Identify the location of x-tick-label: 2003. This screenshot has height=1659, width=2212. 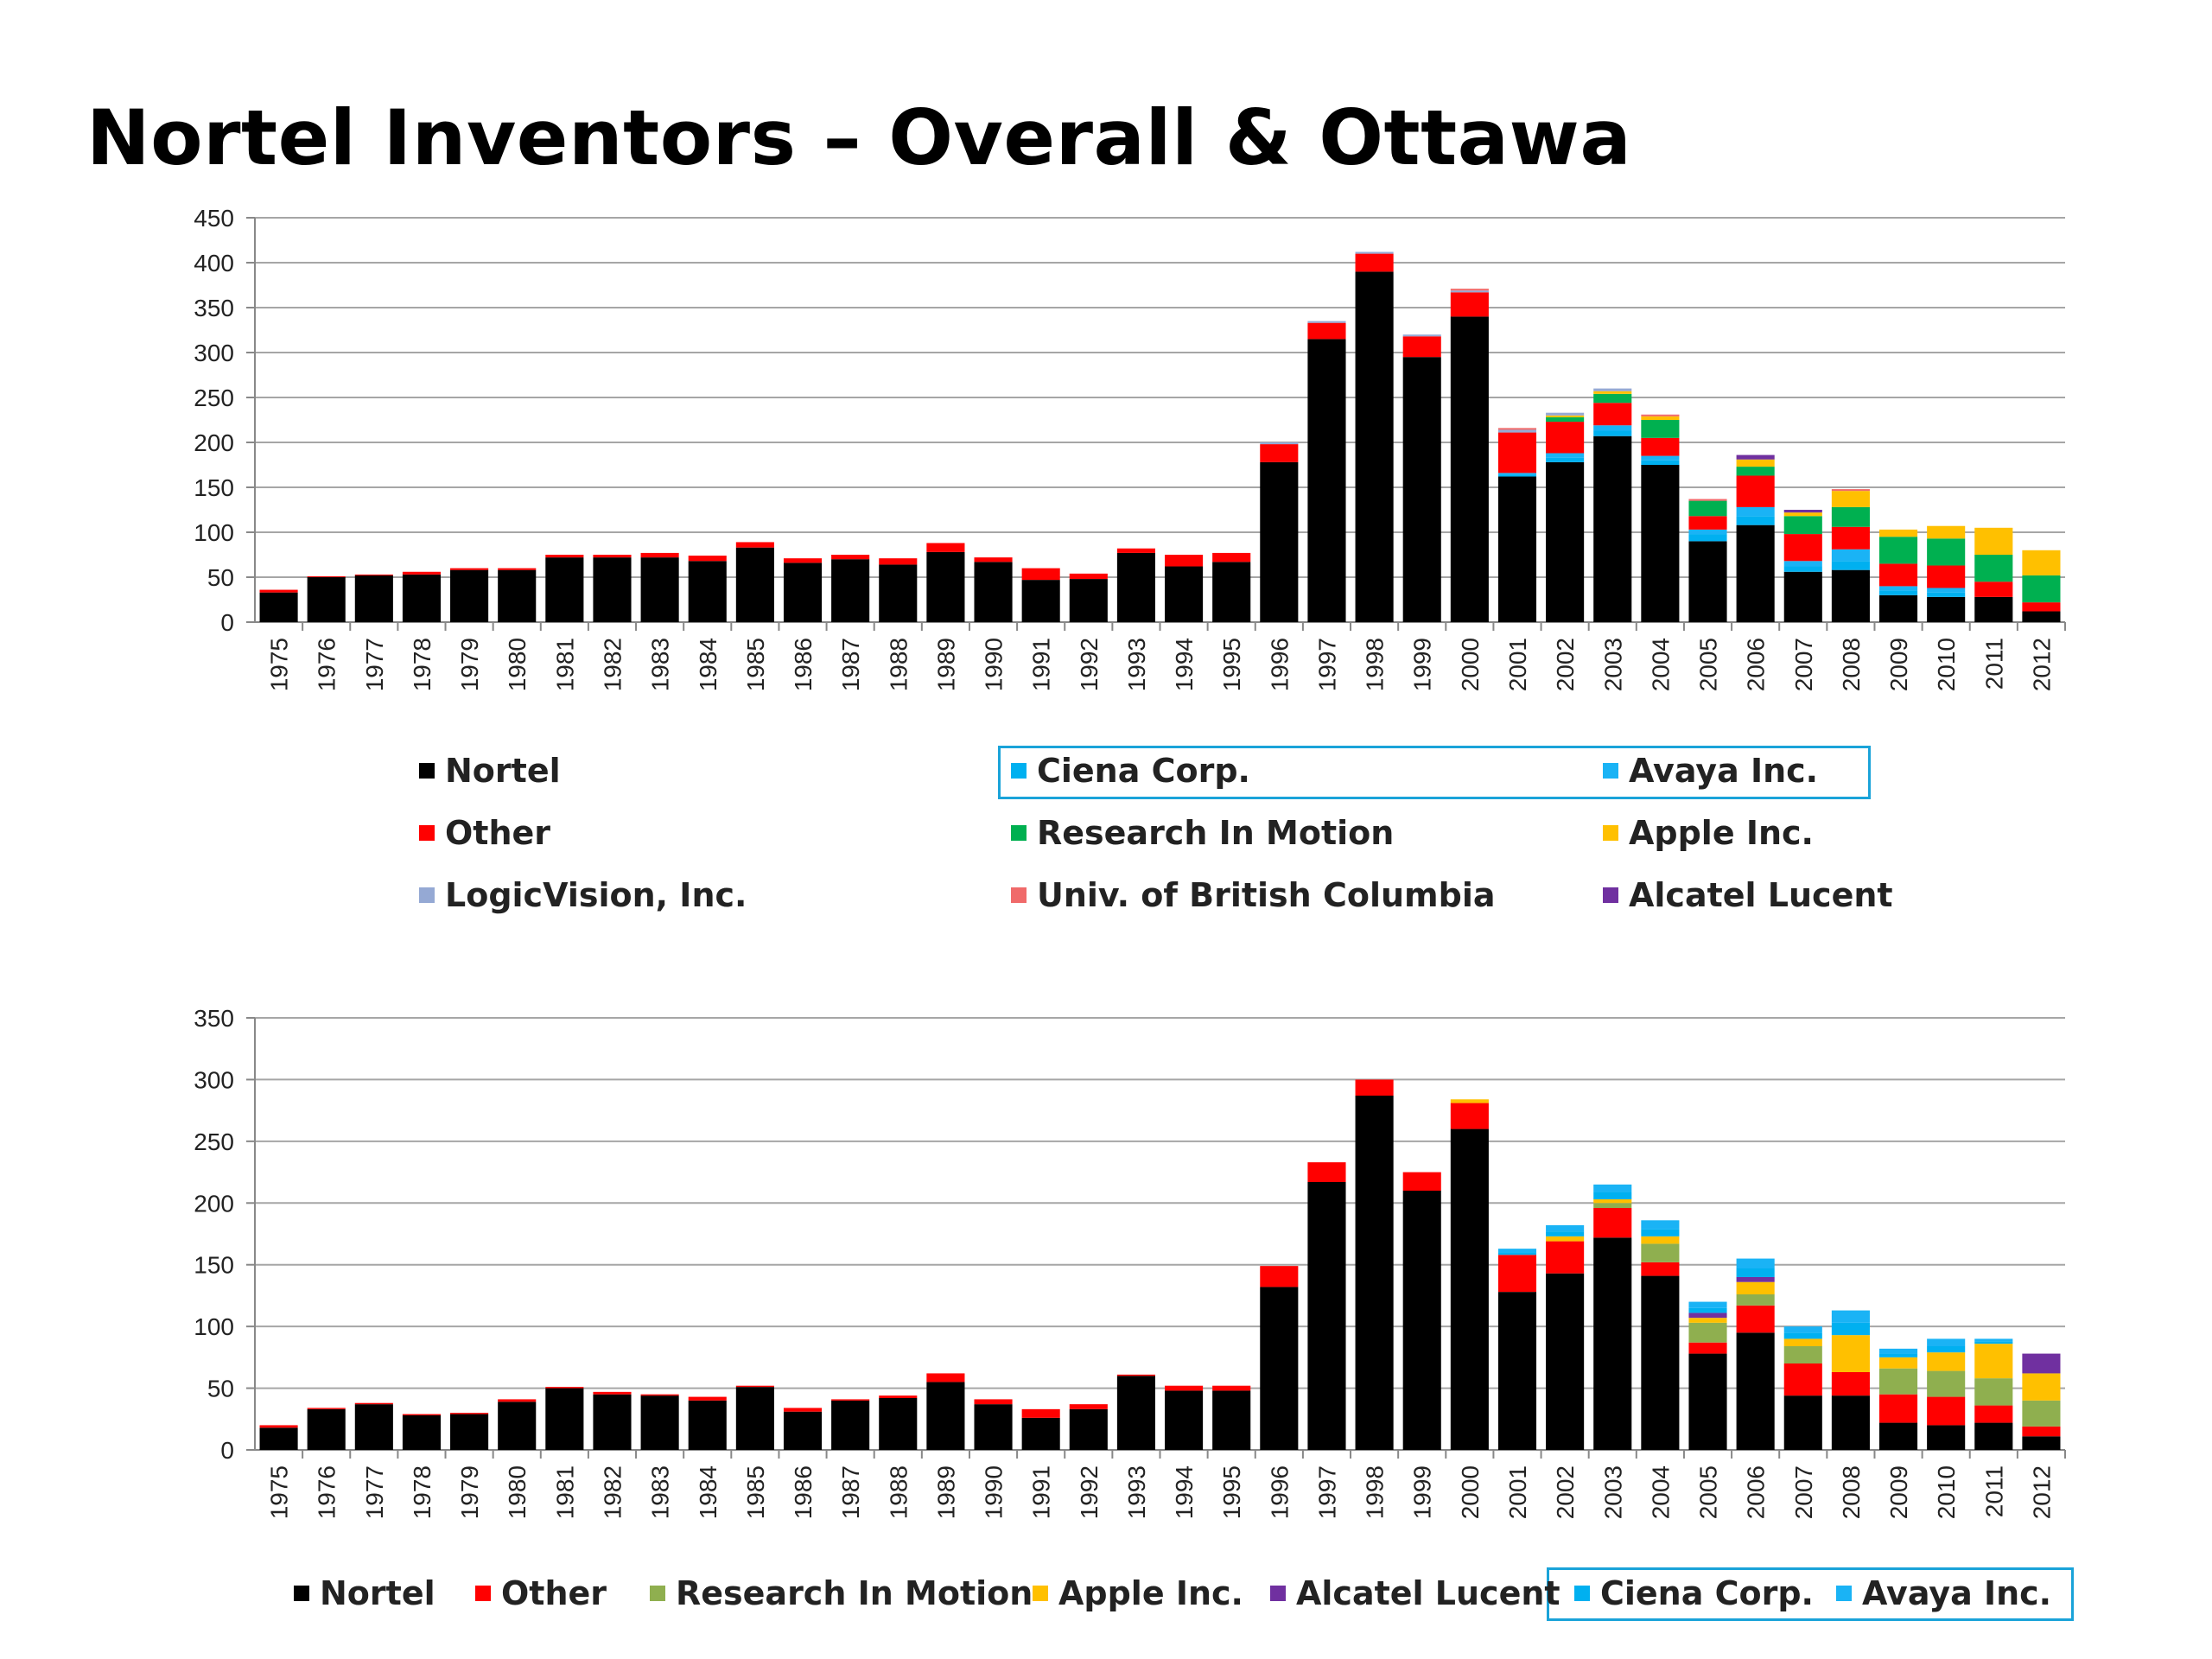
(1612, 1492).